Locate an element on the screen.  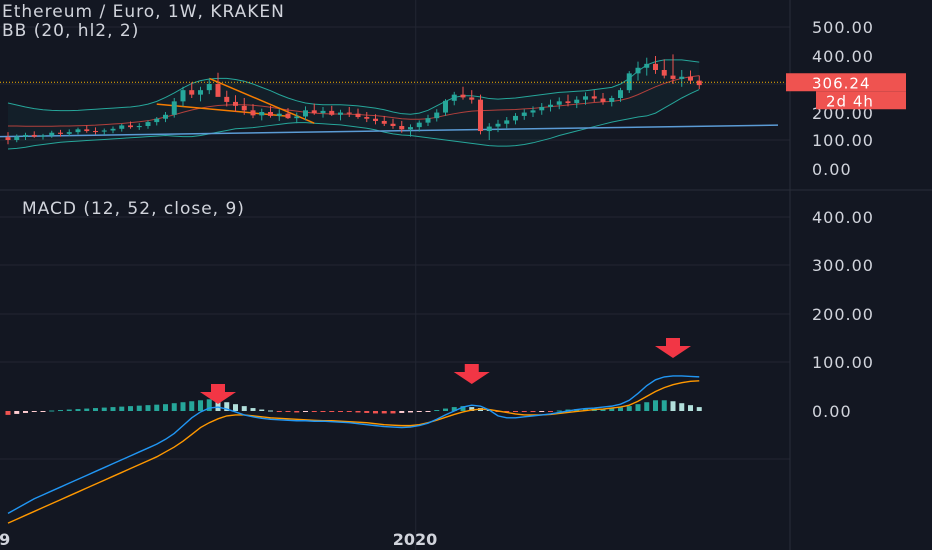
bb-band-fill is located at coordinates (354, 104).